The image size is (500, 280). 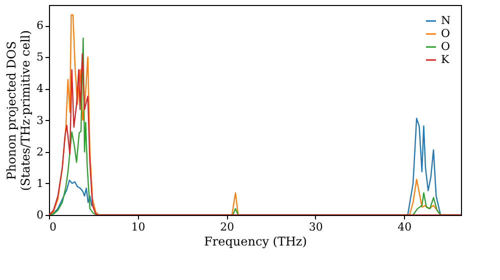 What do you see at coordinates (405, 227) in the screenshot?
I see `x-tick-label: 40` at bounding box center [405, 227].